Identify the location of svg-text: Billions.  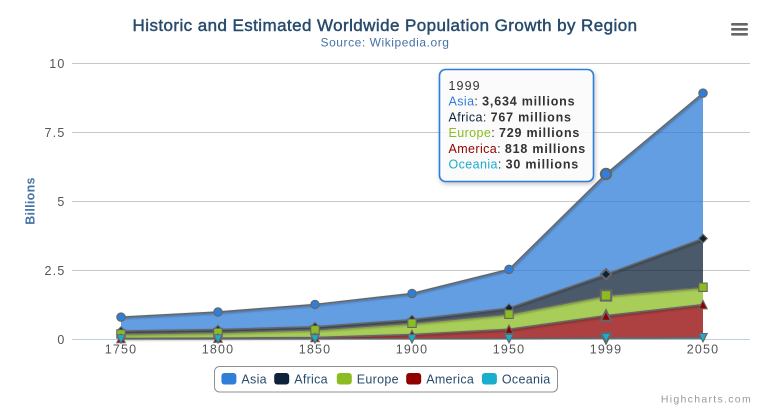
(31, 201).